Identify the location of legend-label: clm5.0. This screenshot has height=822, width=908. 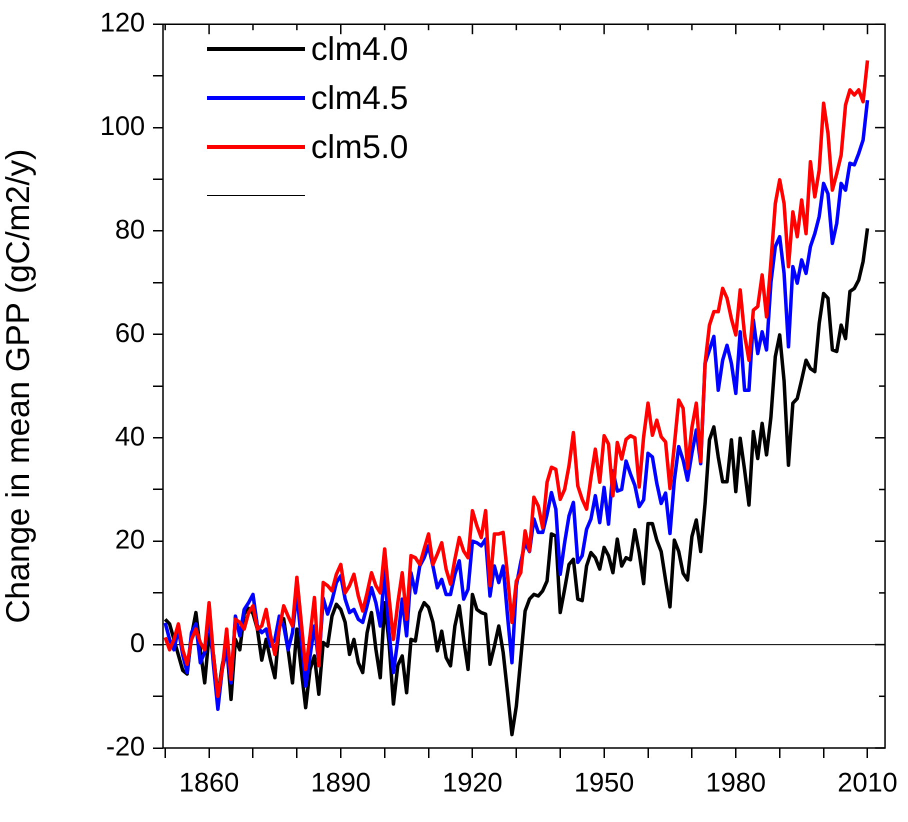
(359, 147).